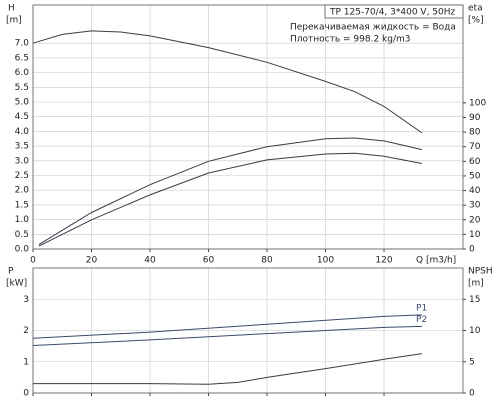 This screenshot has height=400, width=500. I want to click on y2-axis-unit: [m], so click(476, 284).